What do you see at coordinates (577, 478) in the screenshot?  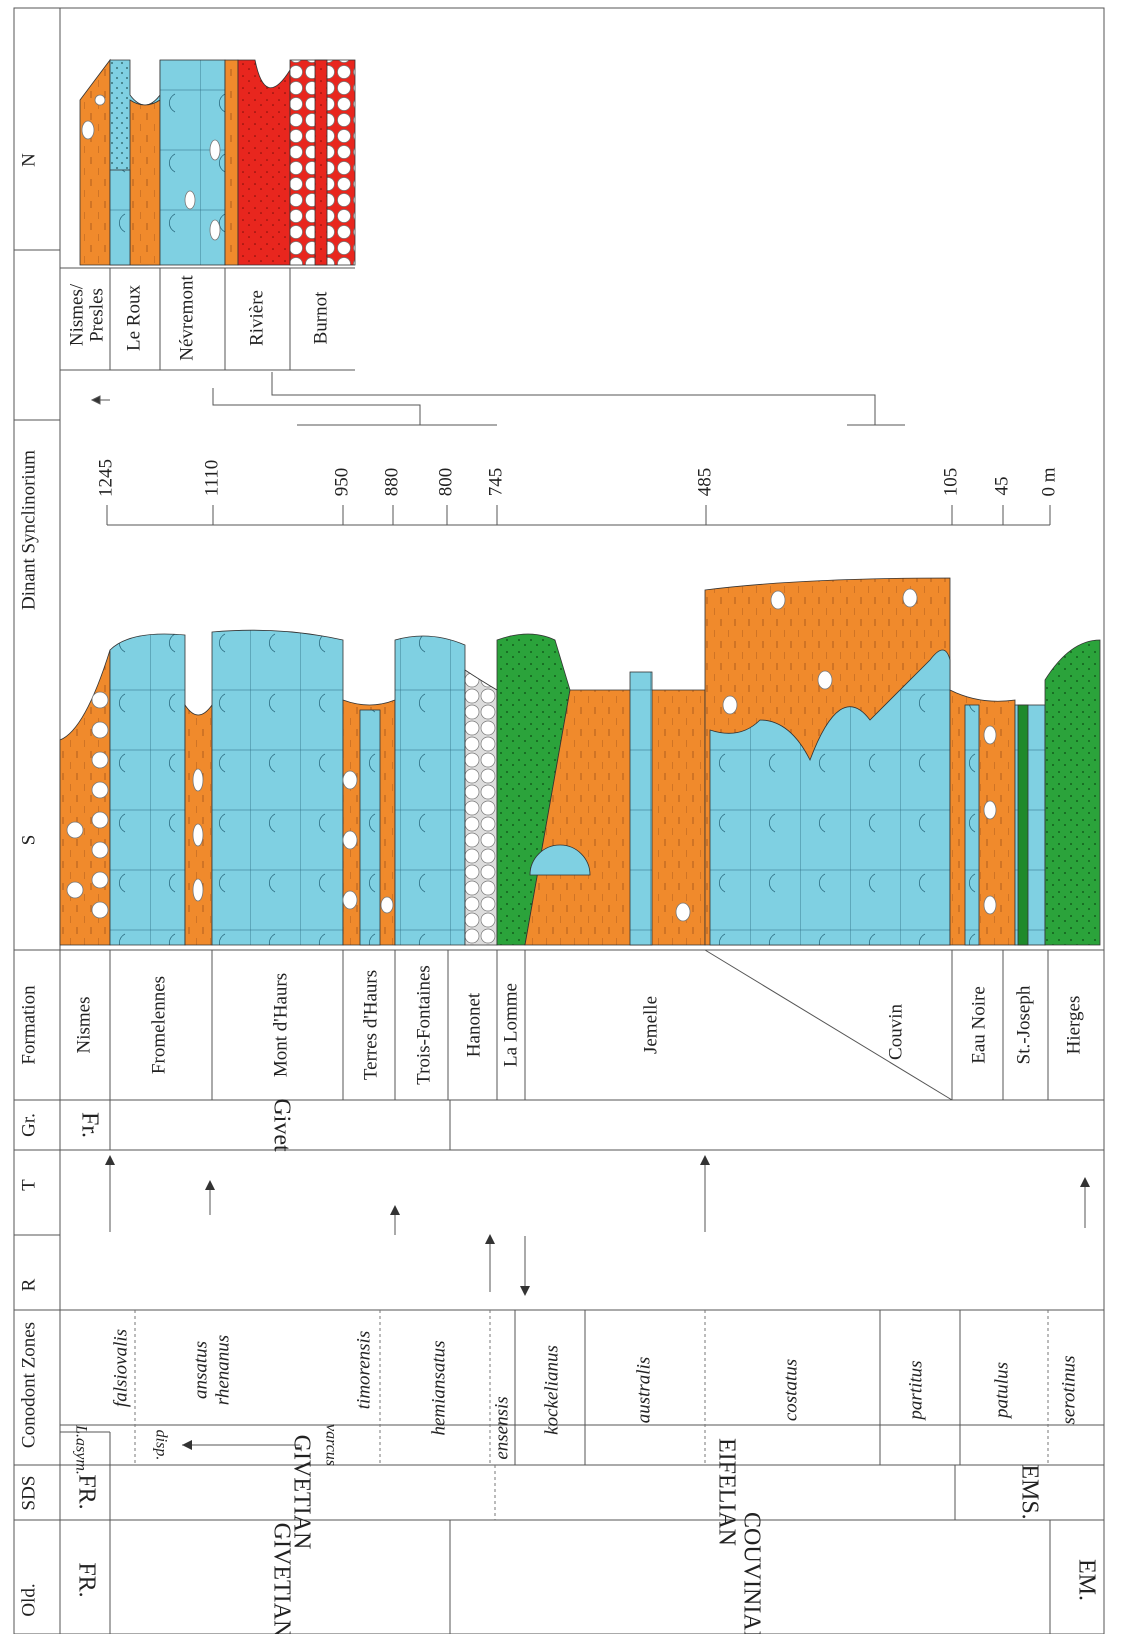 I see `thickness-labels: 1245 1110 950 880 800 745 485 105 45 0 m` at bounding box center [577, 478].